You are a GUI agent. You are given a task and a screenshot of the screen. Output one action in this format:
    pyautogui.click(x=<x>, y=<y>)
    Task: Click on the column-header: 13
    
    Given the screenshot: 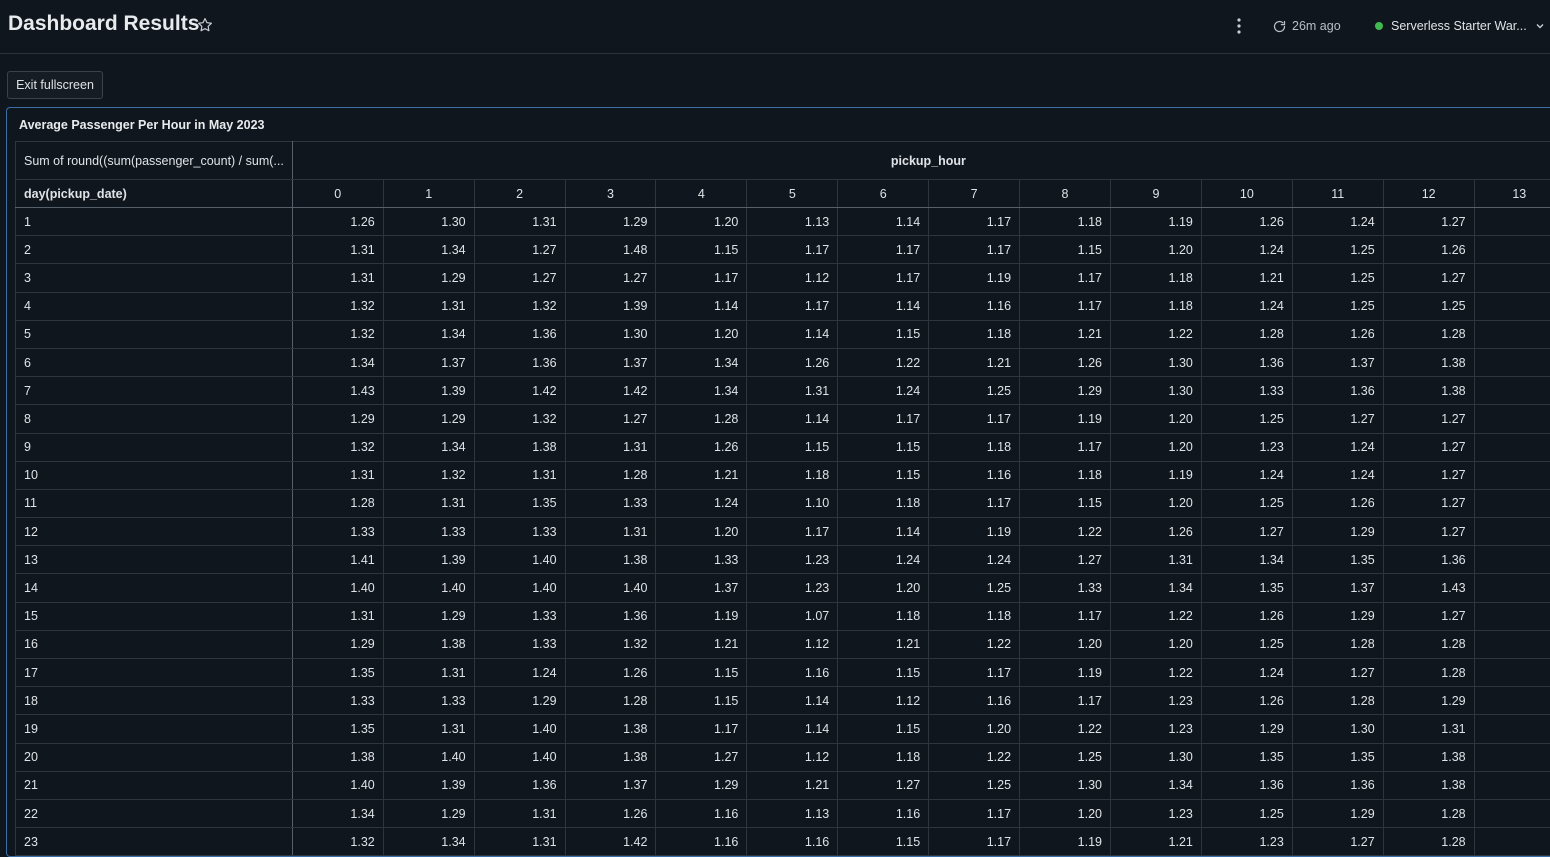 What is the action you would take?
    pyautogui.click(x=1512, y=194)
    